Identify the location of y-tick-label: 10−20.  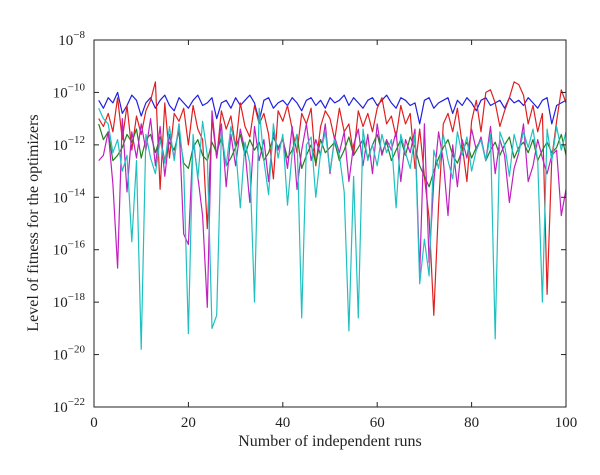
(69, 354).